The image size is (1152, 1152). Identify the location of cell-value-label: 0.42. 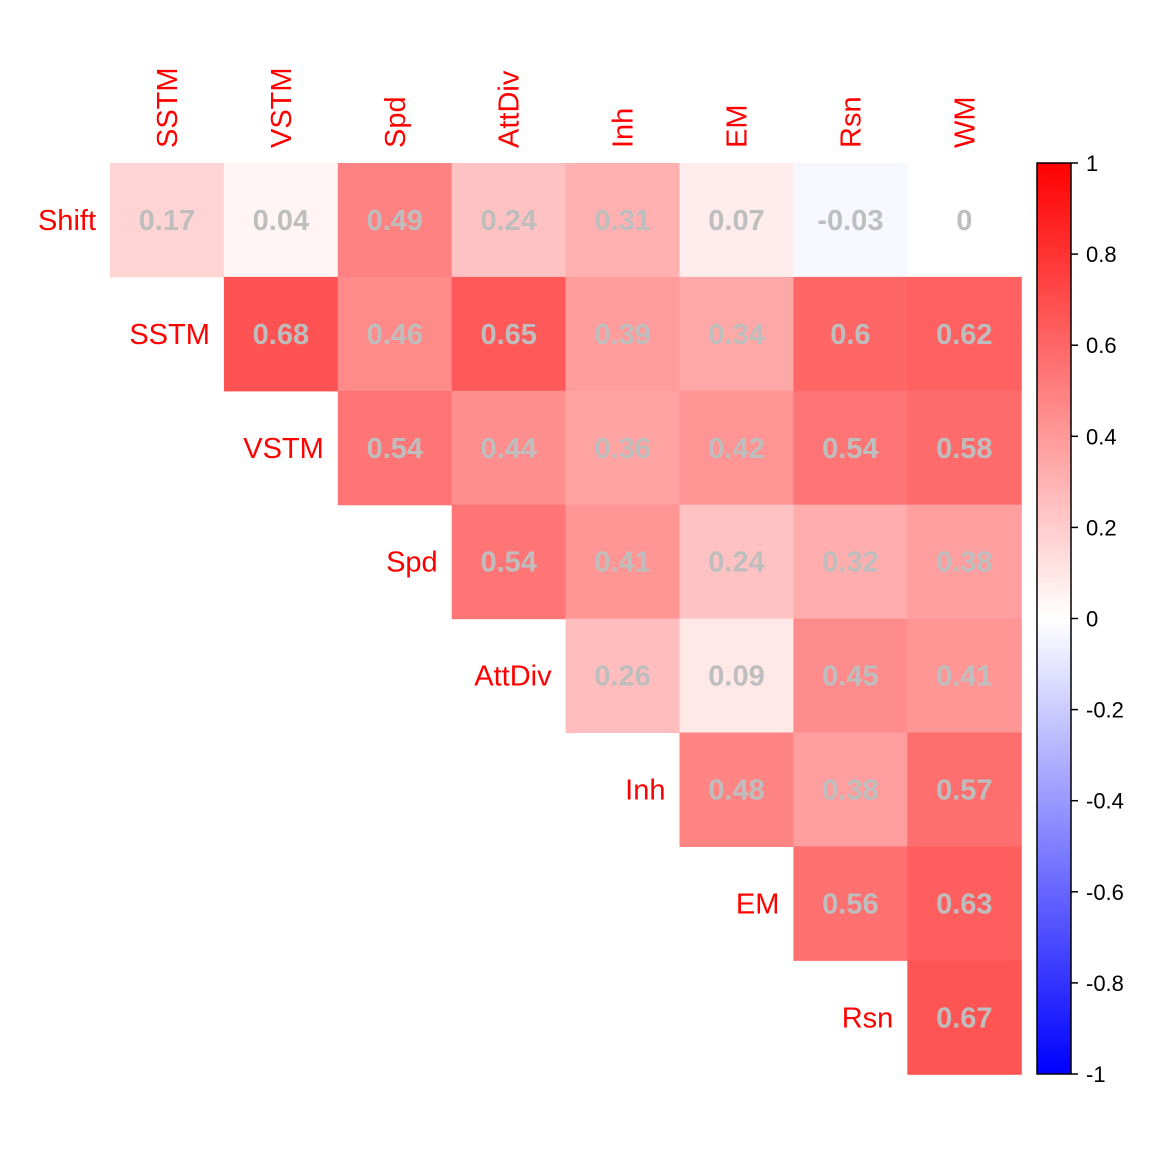
(736, 449).